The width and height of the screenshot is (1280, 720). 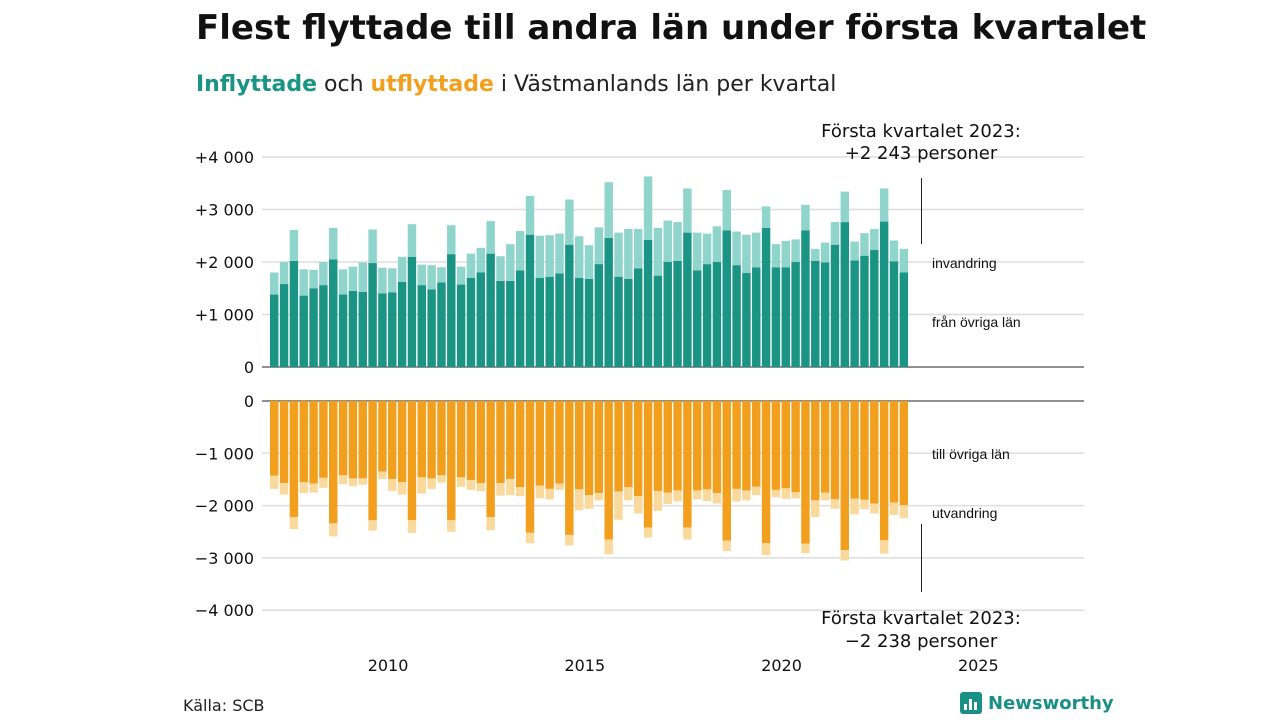 I want to click on x-tick-label: 2020, so click(x=781, y=665).